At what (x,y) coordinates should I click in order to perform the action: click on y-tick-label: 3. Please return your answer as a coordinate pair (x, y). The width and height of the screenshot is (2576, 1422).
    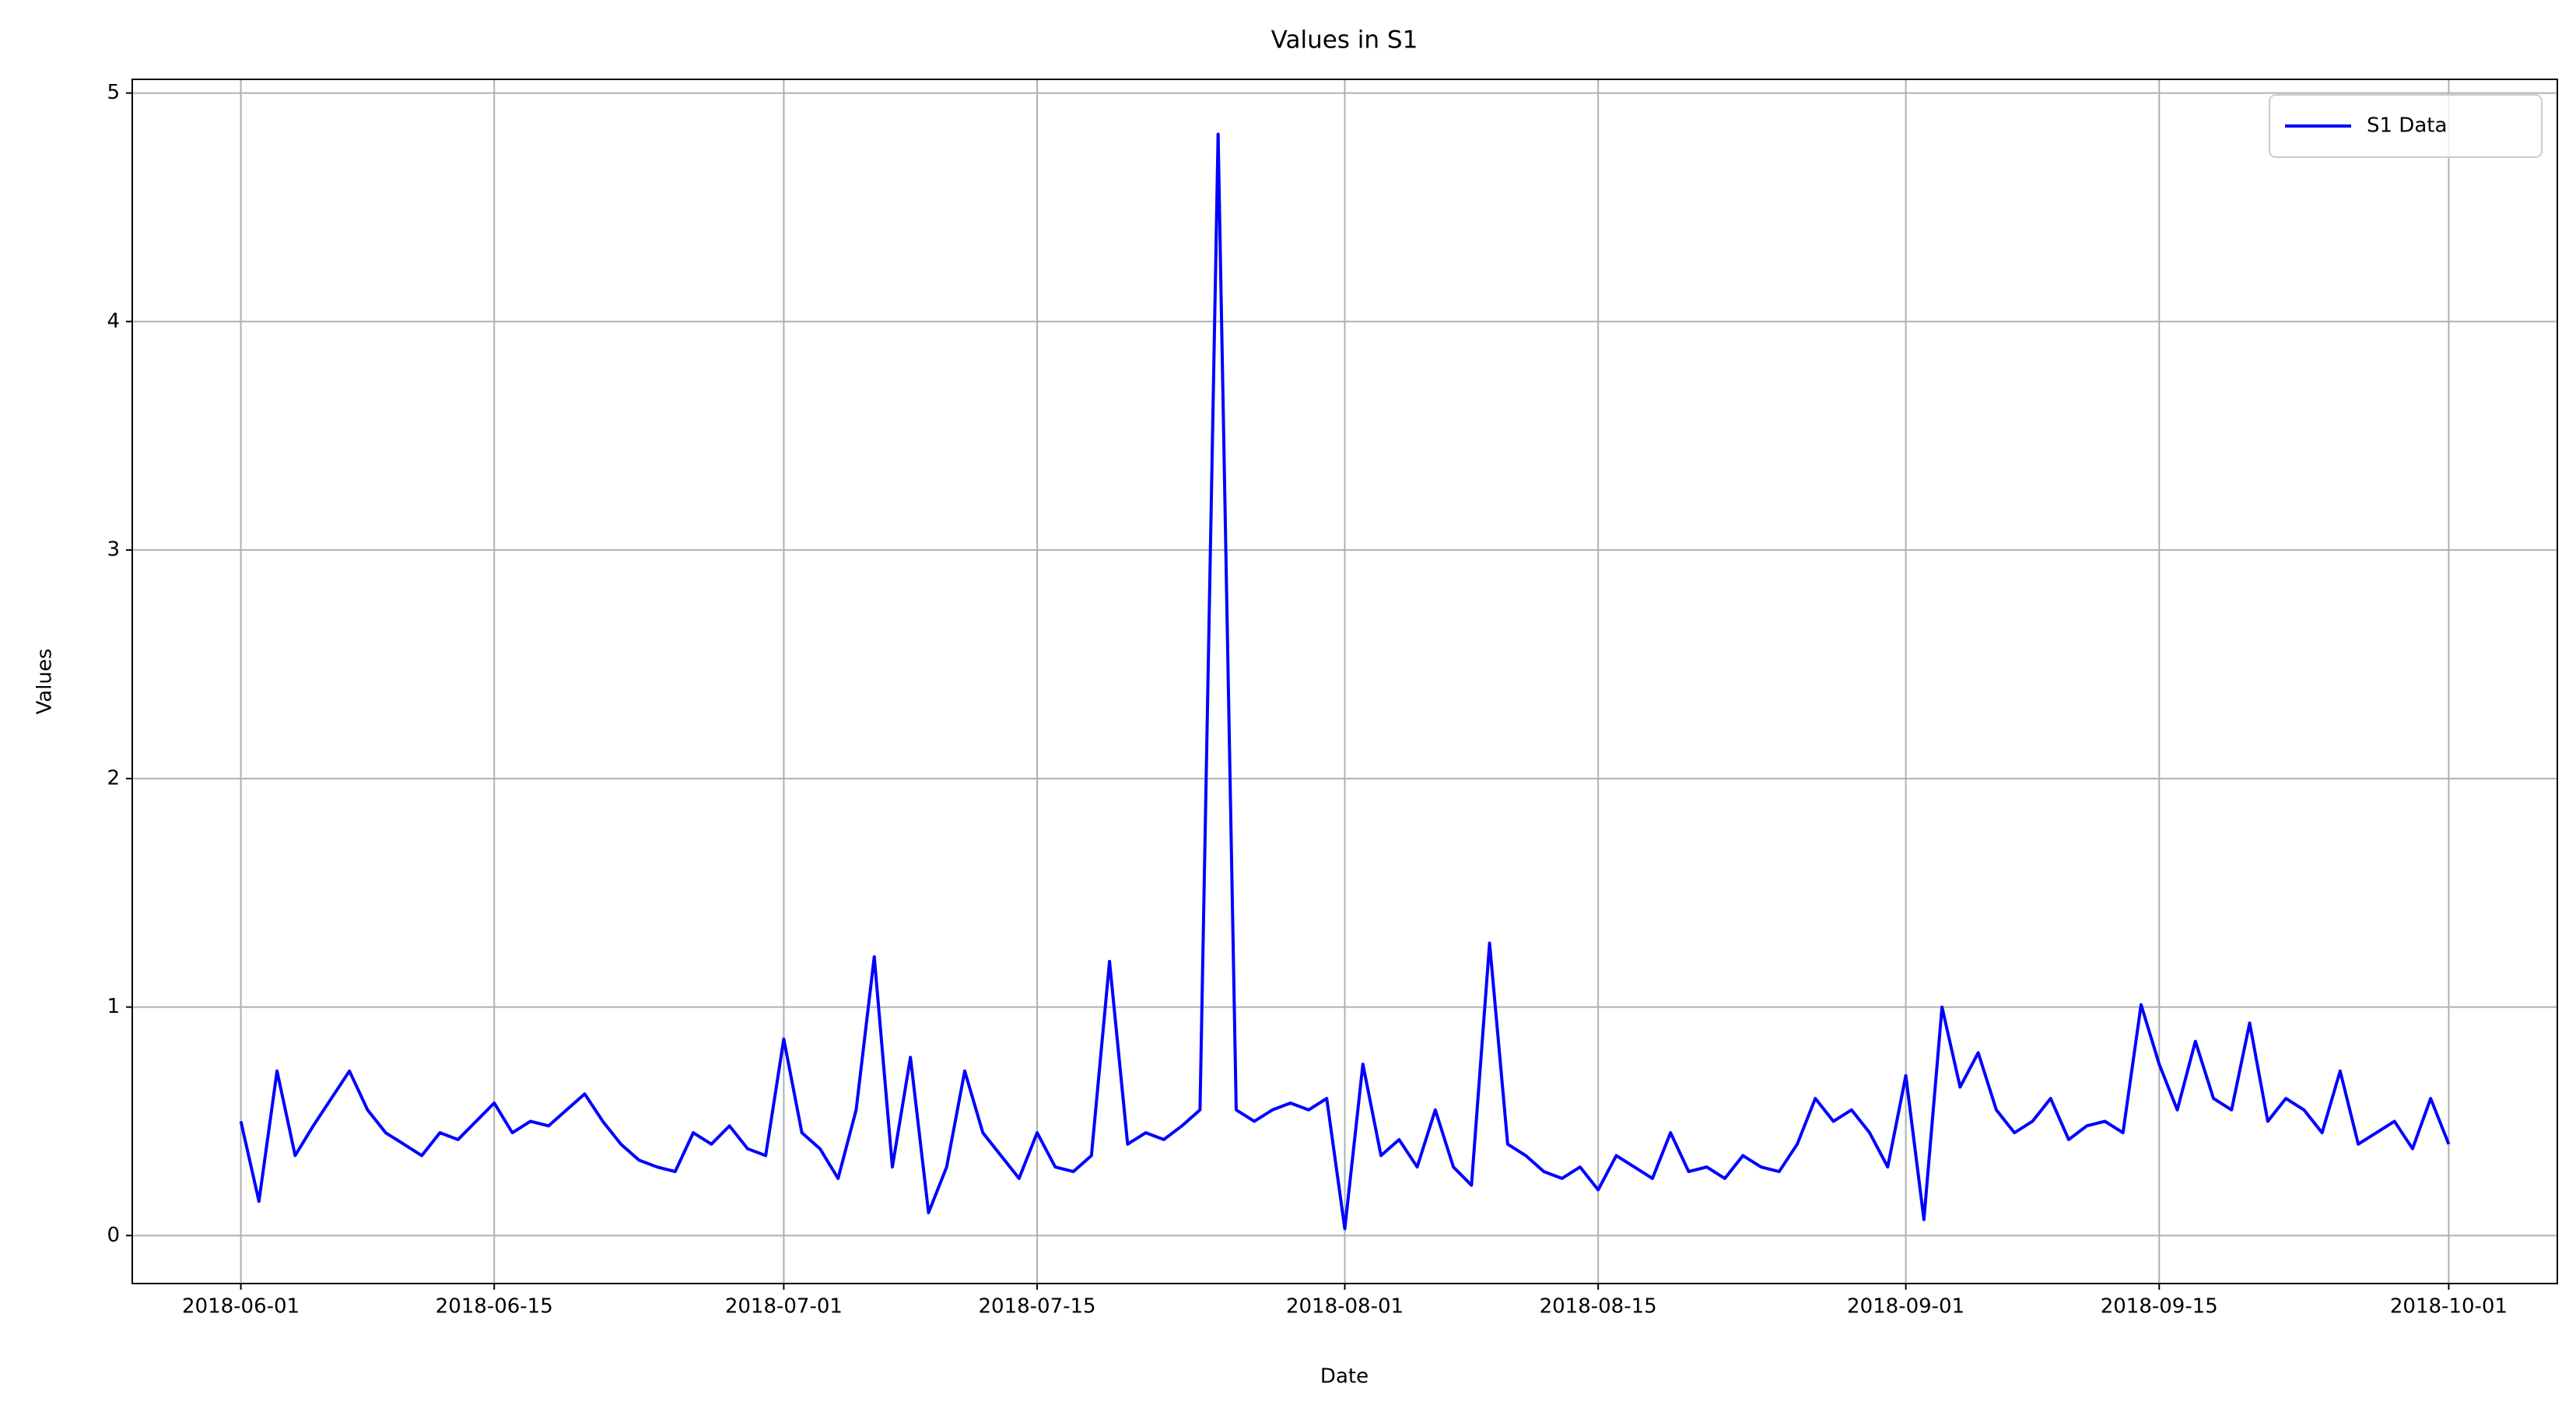
    Looking at the image, I should click on (113, 550).